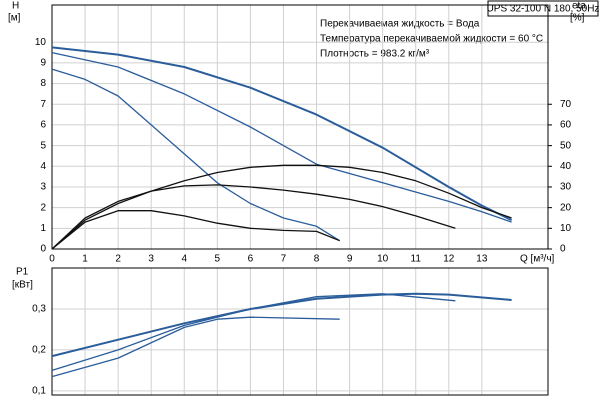  Describe the element at coordinates (43, 63) in the screenshot. I see `y-tick-label: 9` at that location.